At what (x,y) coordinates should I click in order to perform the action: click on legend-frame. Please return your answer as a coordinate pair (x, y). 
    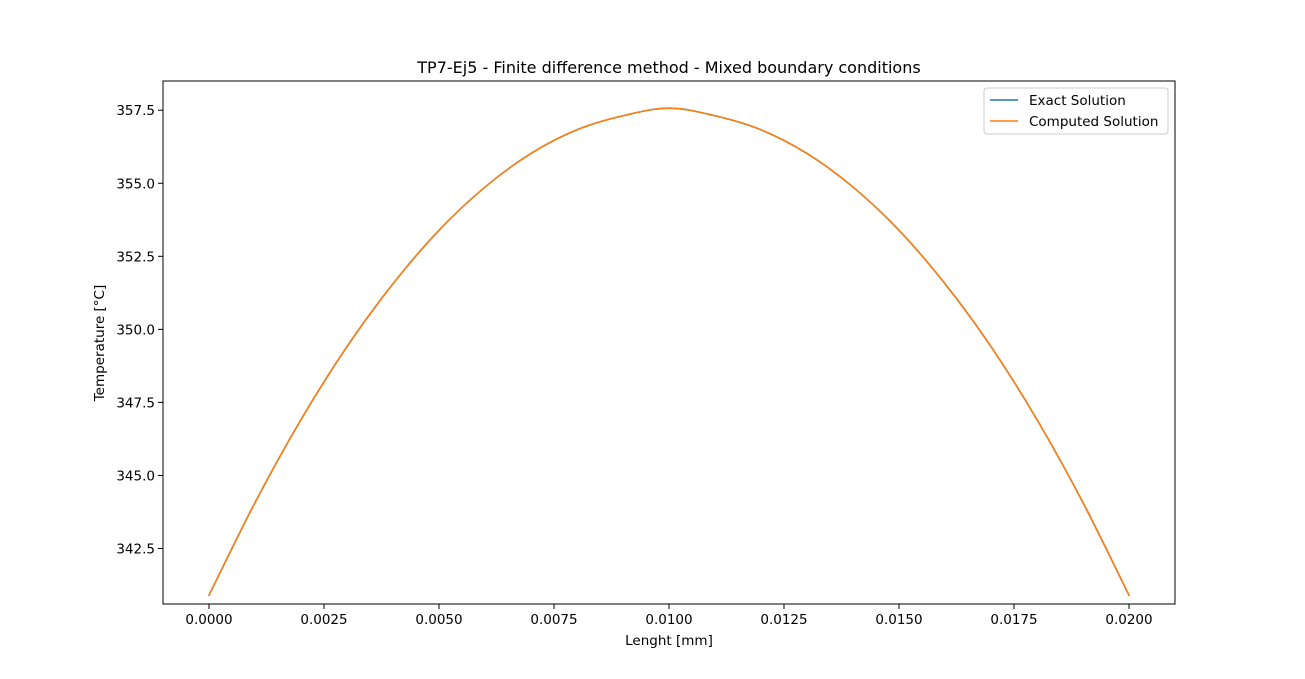
    Looking at the image, I should click on (1076, 111).